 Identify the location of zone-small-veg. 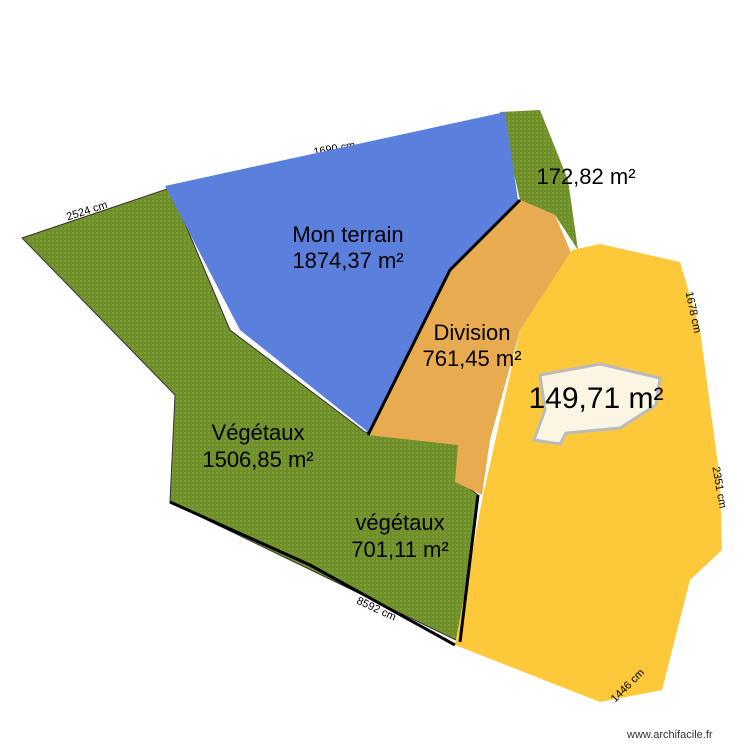
(539, 180).